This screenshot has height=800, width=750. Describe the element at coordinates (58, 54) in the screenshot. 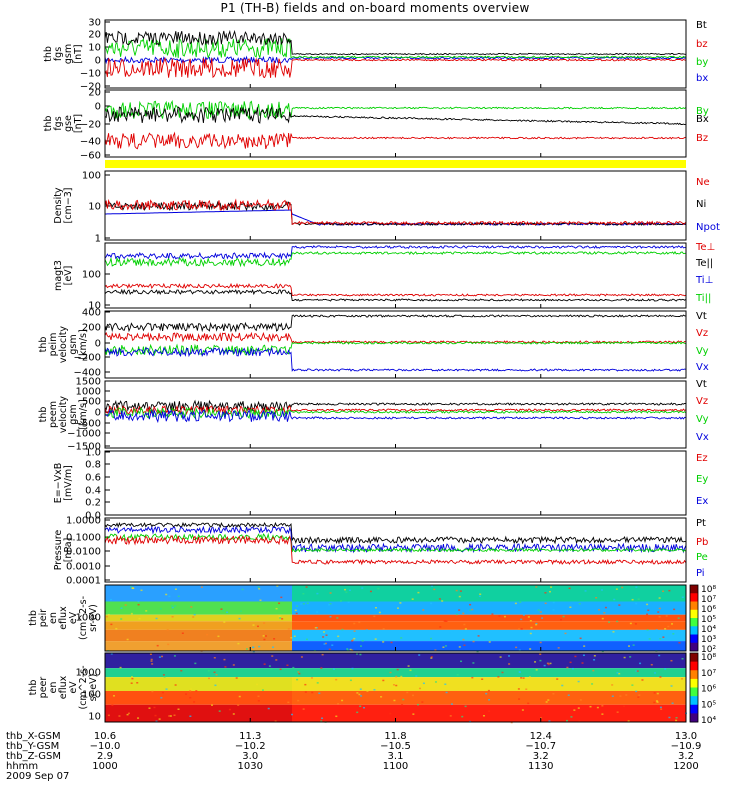

I see `y-axis-label-fgs_gsm: fgs` at that location.